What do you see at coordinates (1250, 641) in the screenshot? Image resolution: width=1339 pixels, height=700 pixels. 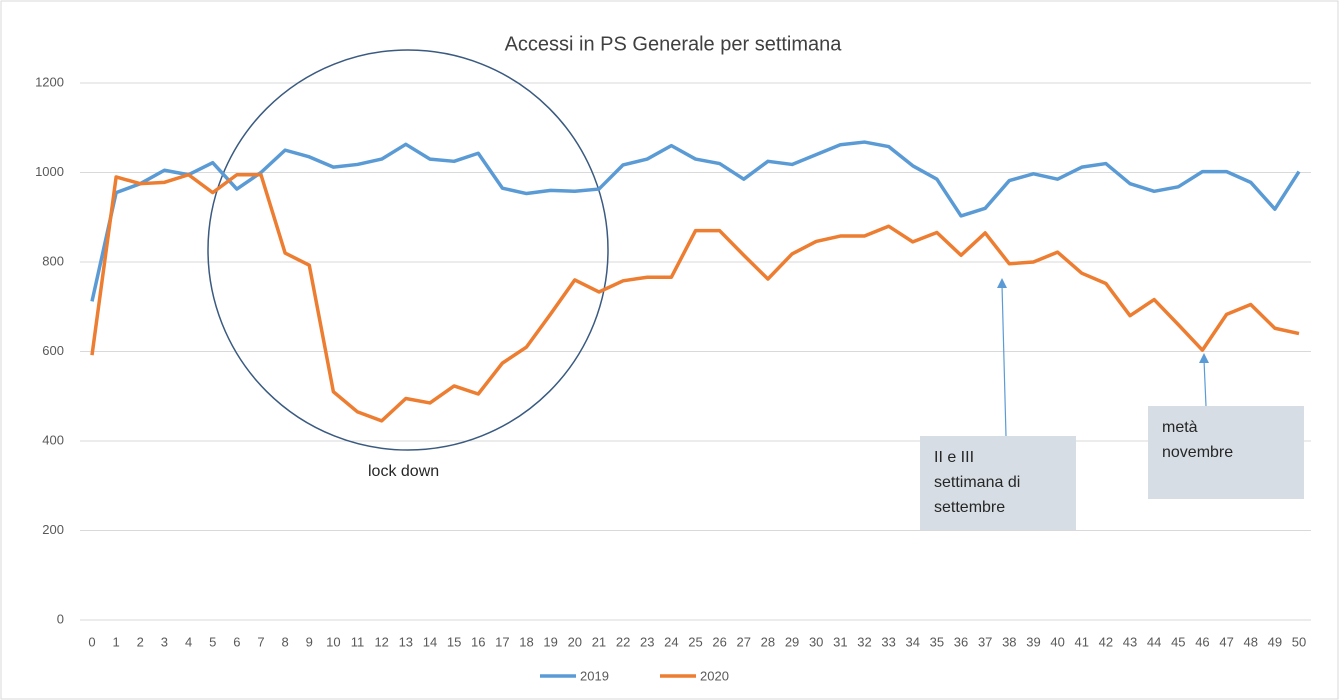 I see `x-tick-label: 48` at bounding box center [1250, 641].